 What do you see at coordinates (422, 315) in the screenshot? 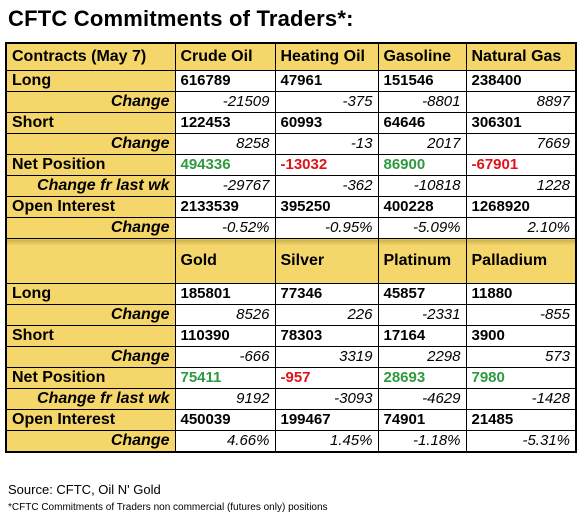
I see `change-cell: -2331` at bounding box center [422, 315].